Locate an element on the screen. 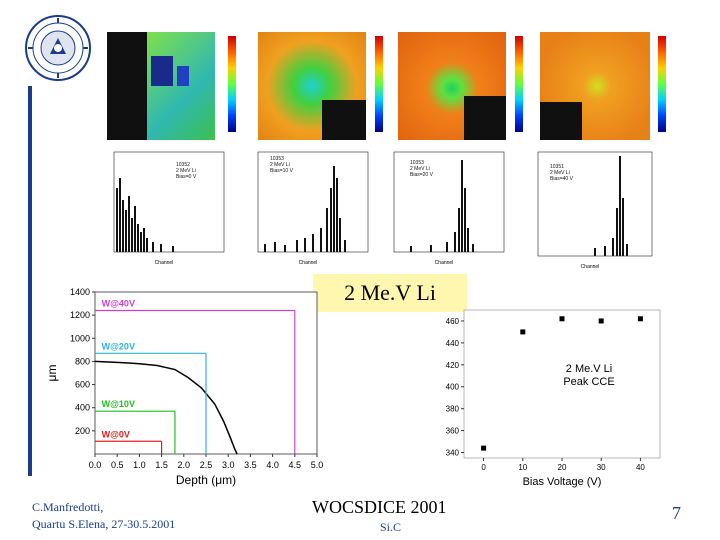 Image resolution: width=720 pixels, height=540 pixels. depth-y-tick-label: 1200 is located at coordinates (80, 315).